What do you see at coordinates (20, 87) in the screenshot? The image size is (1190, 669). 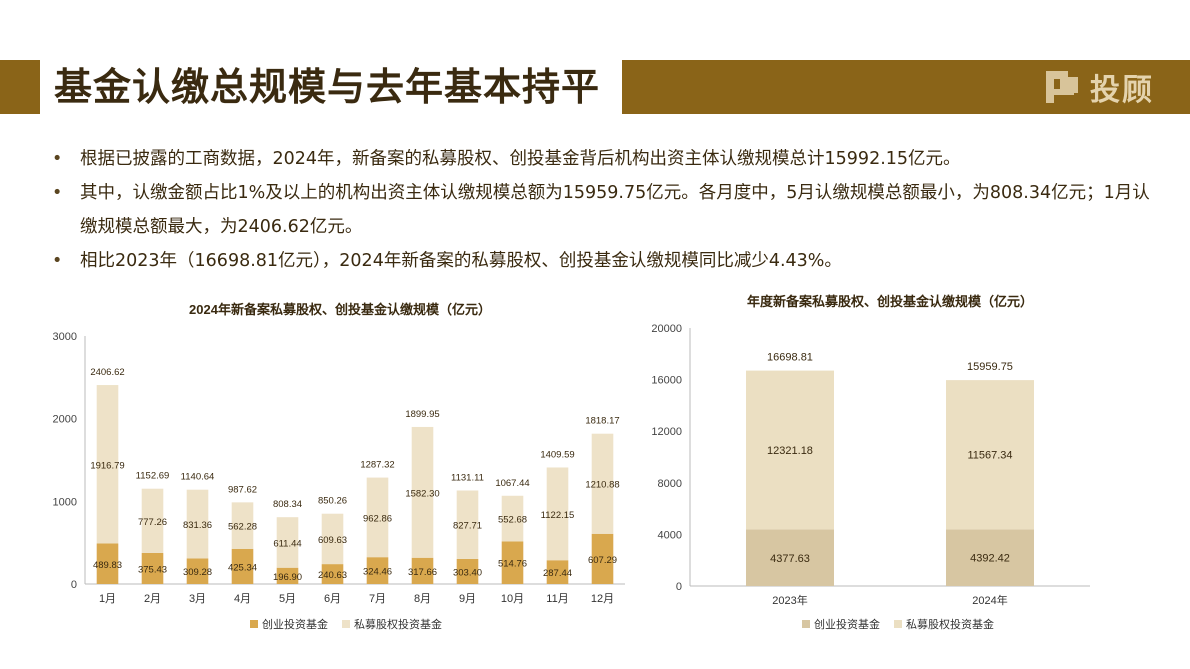 I see `title-accent-bar-left` at bounding box center [20, 87].